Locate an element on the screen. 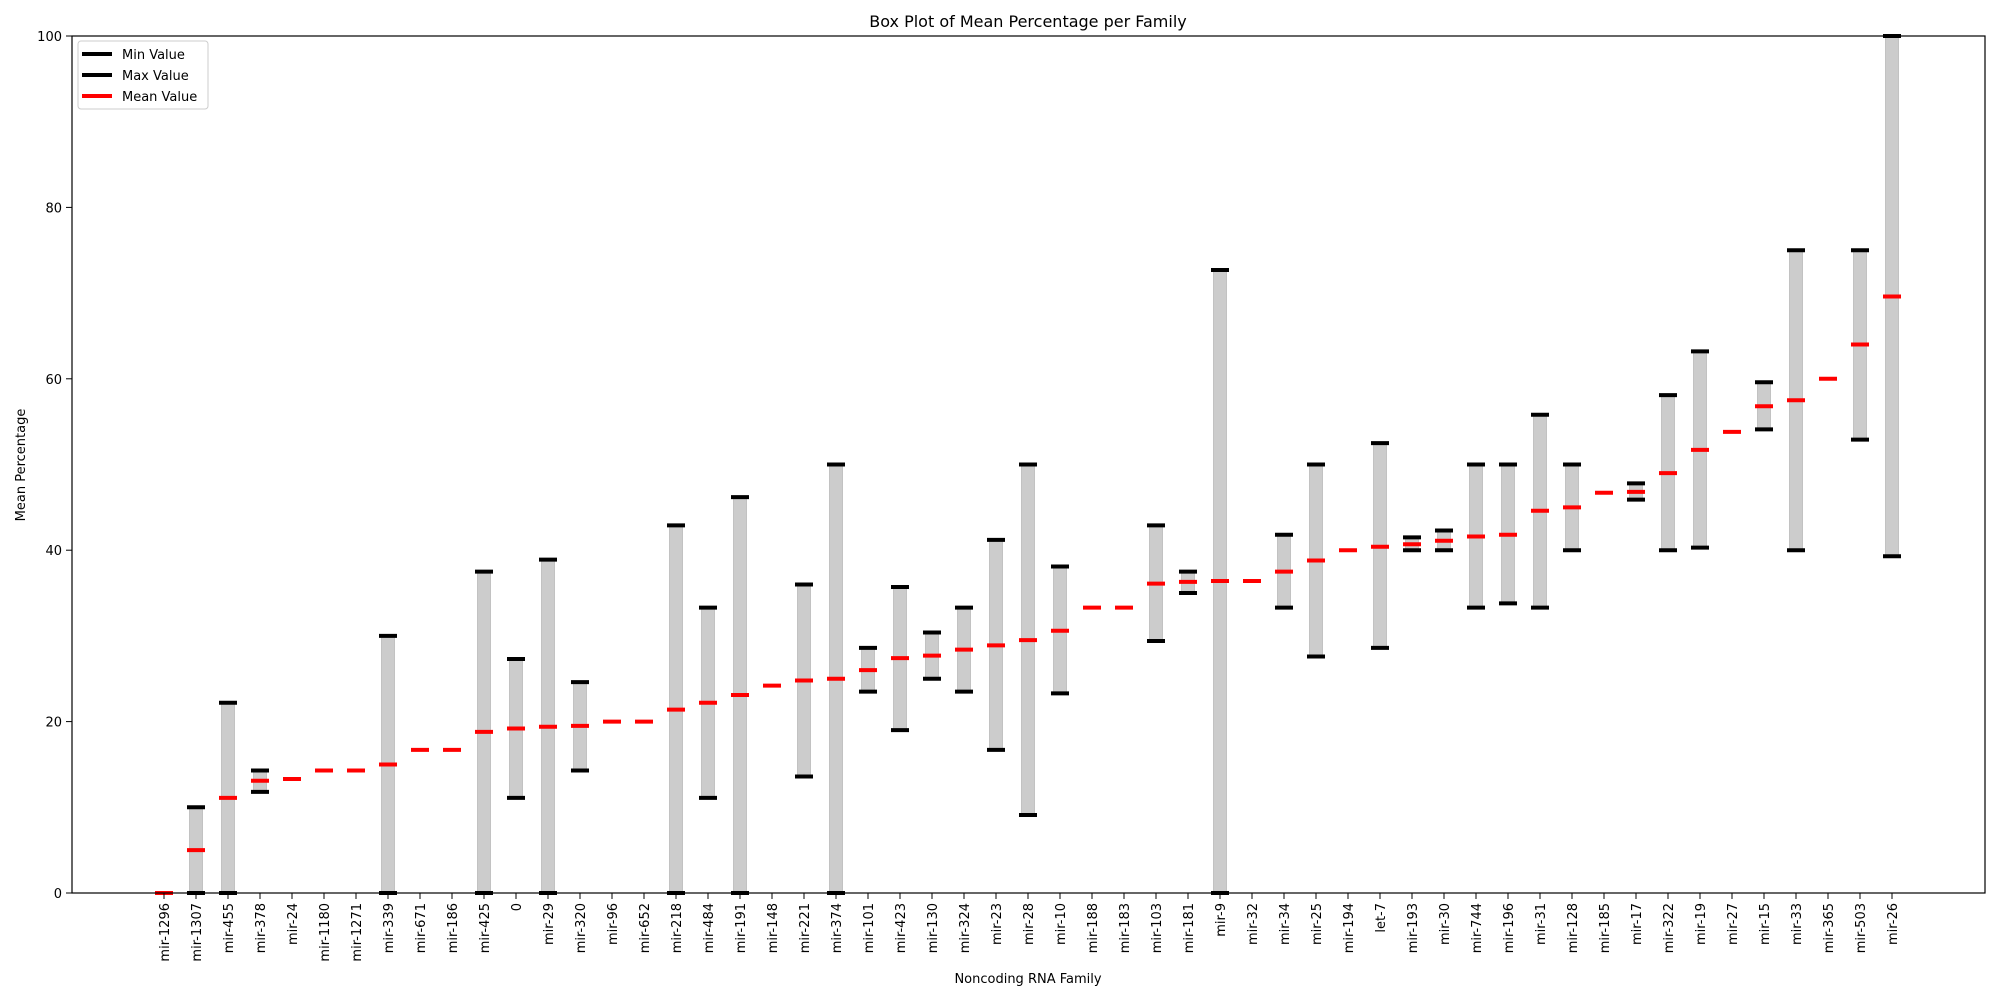 The width and height of the screenshot is (2000, 1004). x-tick-label: mir-191 is located at coordinates (741, 928).